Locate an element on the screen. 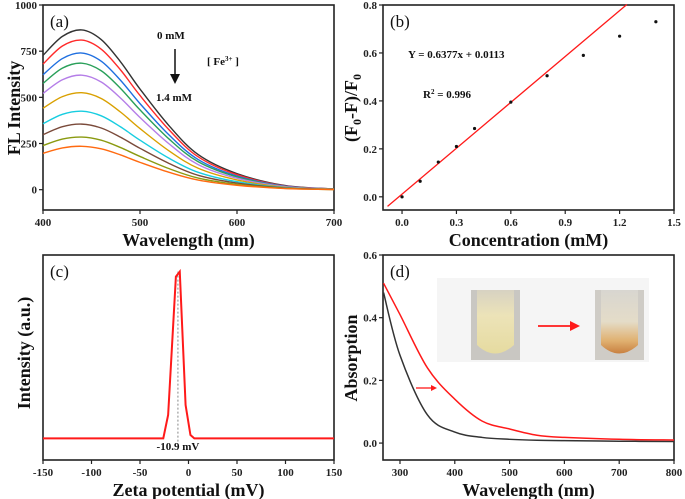 The image size is (685, 499). x-tick-label: 100 is located at coordinates (285, 473).